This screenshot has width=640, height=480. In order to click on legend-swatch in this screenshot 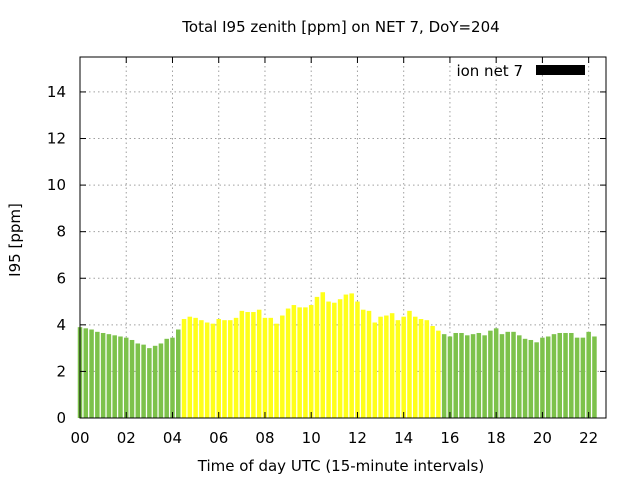, I will do `click(560, 70)`.